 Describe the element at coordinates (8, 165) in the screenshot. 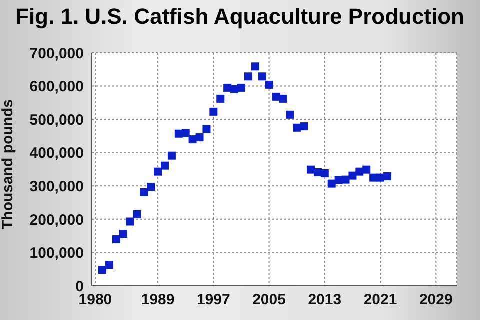

I see `y-axis-title: Thousand pounds` at that location.